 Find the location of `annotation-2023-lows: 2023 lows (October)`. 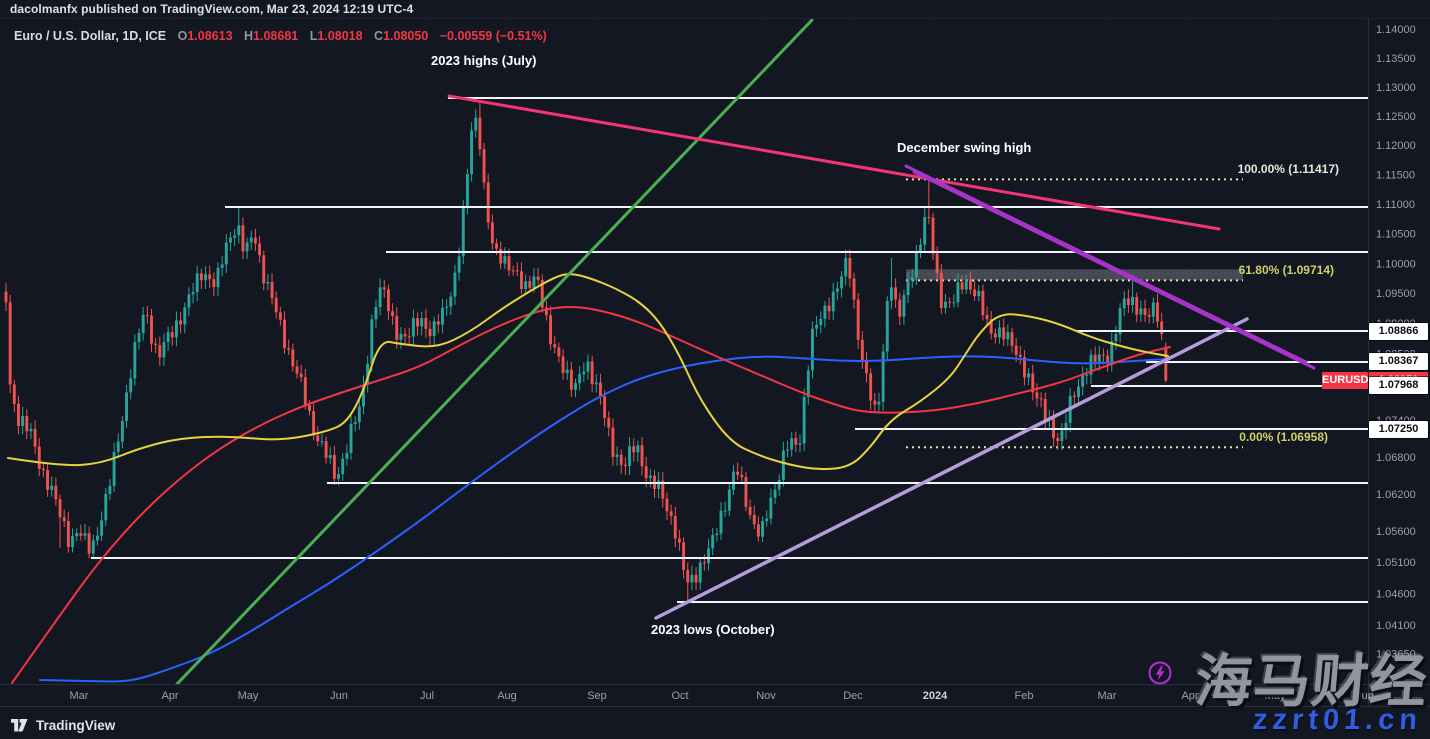

annotation-2023-lows: 2023 lows (October) is located at coordinates (713, 629).